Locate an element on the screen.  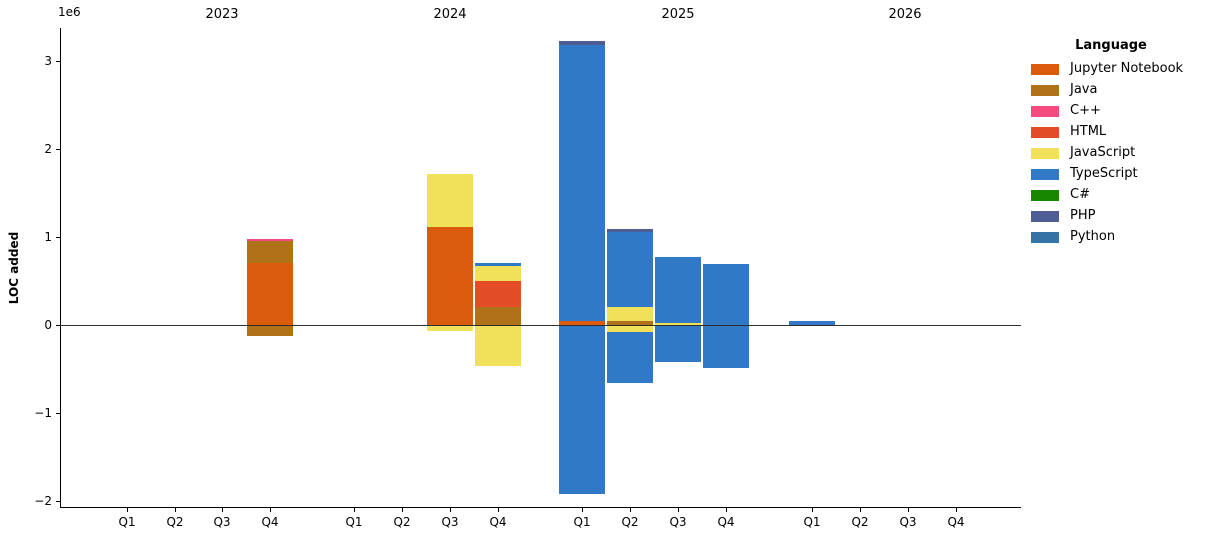
y-tick-label: −1 is located at coordinates (43, 413).